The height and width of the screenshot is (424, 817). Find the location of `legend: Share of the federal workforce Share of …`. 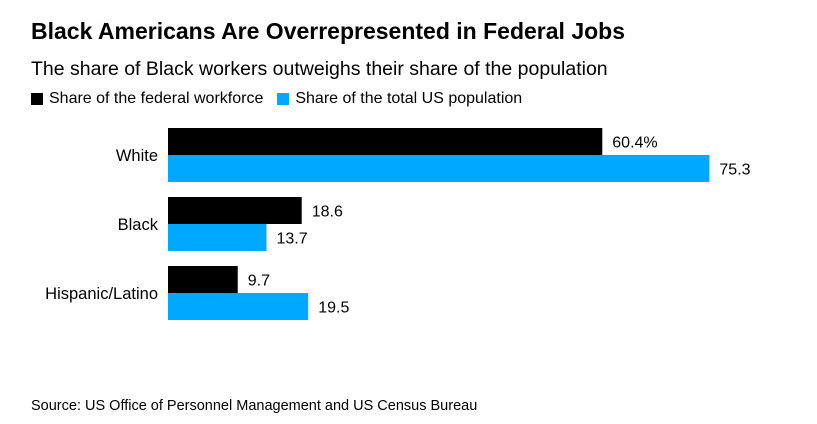

legend: Share of the federal workforce Share of … is located at coordinates (283, 99).